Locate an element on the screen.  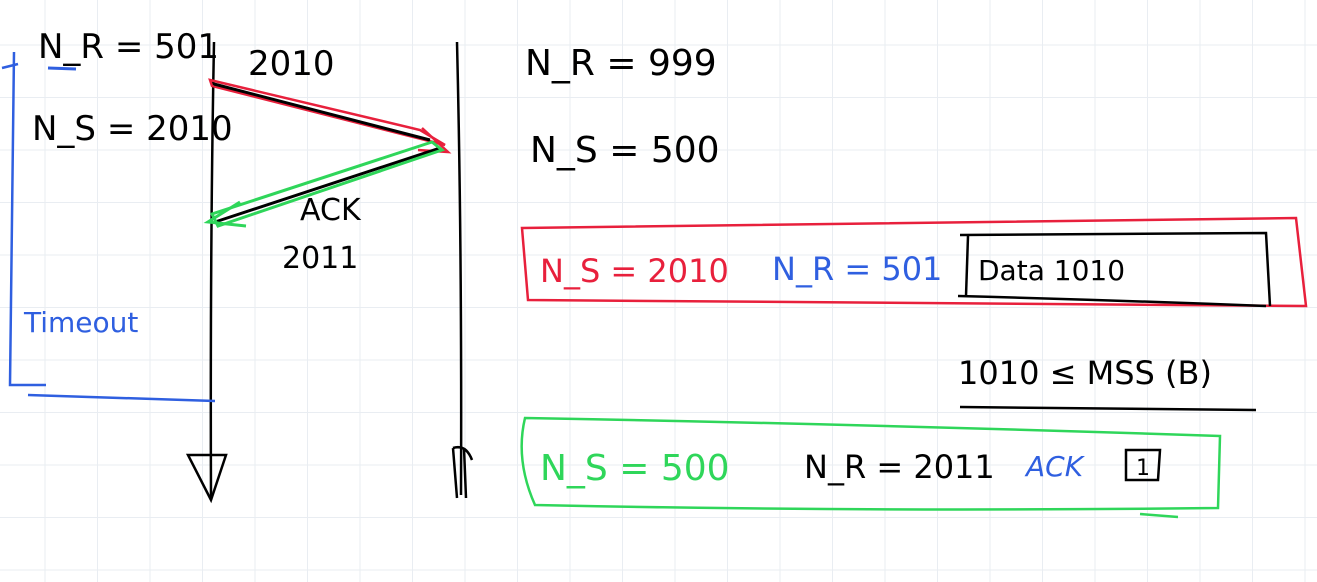
red-box-data: Data 1010 is located at coordinates (1051, 270).